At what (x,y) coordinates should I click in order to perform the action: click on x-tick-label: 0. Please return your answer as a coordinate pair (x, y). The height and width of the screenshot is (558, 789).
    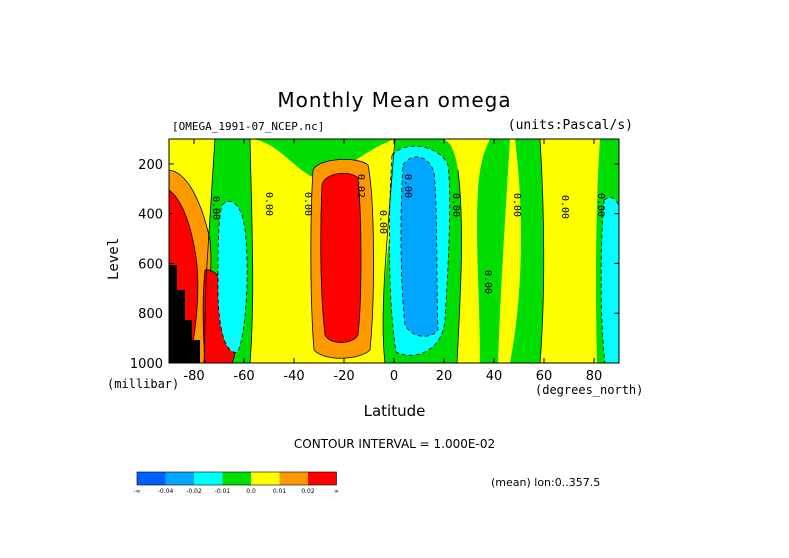
    Looking at the image, I should click on (394, 376).